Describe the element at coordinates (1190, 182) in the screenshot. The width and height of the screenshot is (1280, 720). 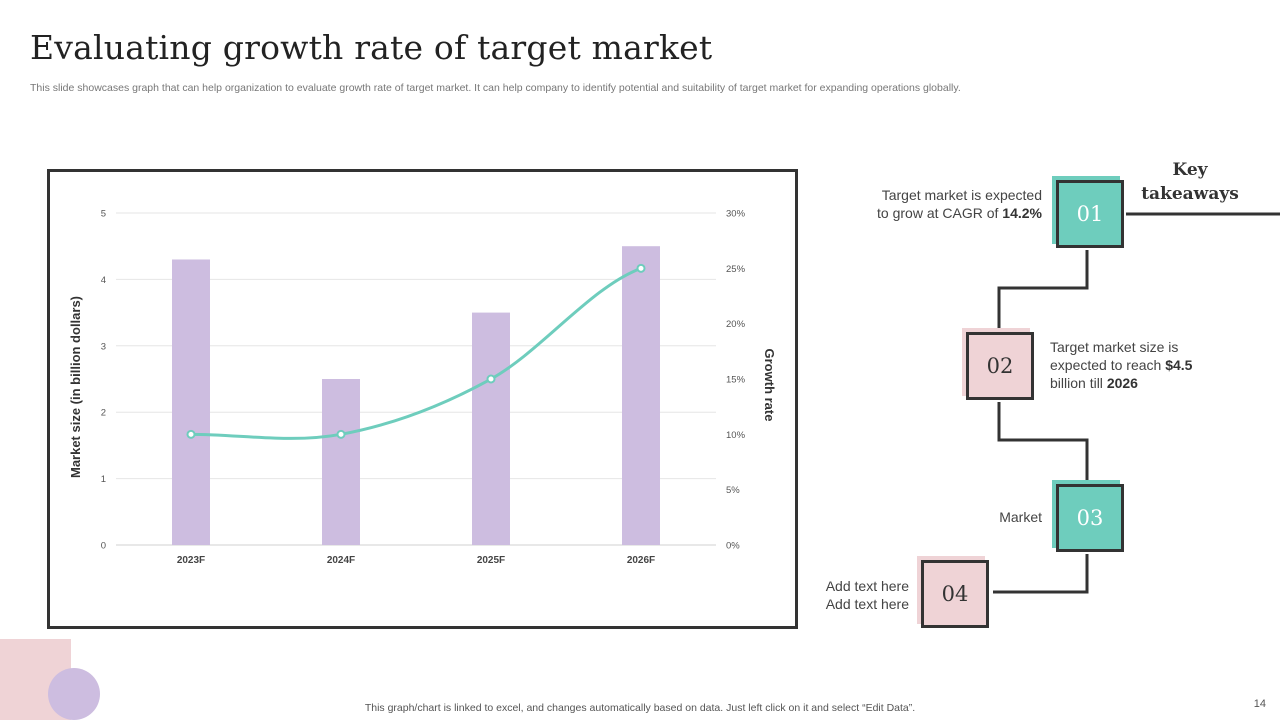
I see `key-takeaways-title: Key takeaways` at that location.